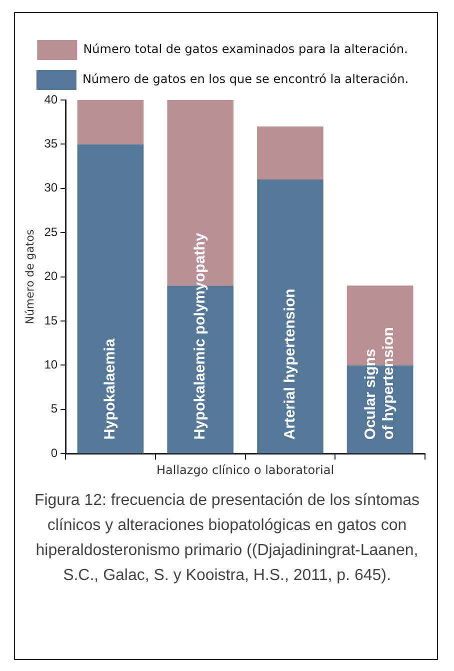  I want to click on y-tick-label: 35, so click(51, 143).